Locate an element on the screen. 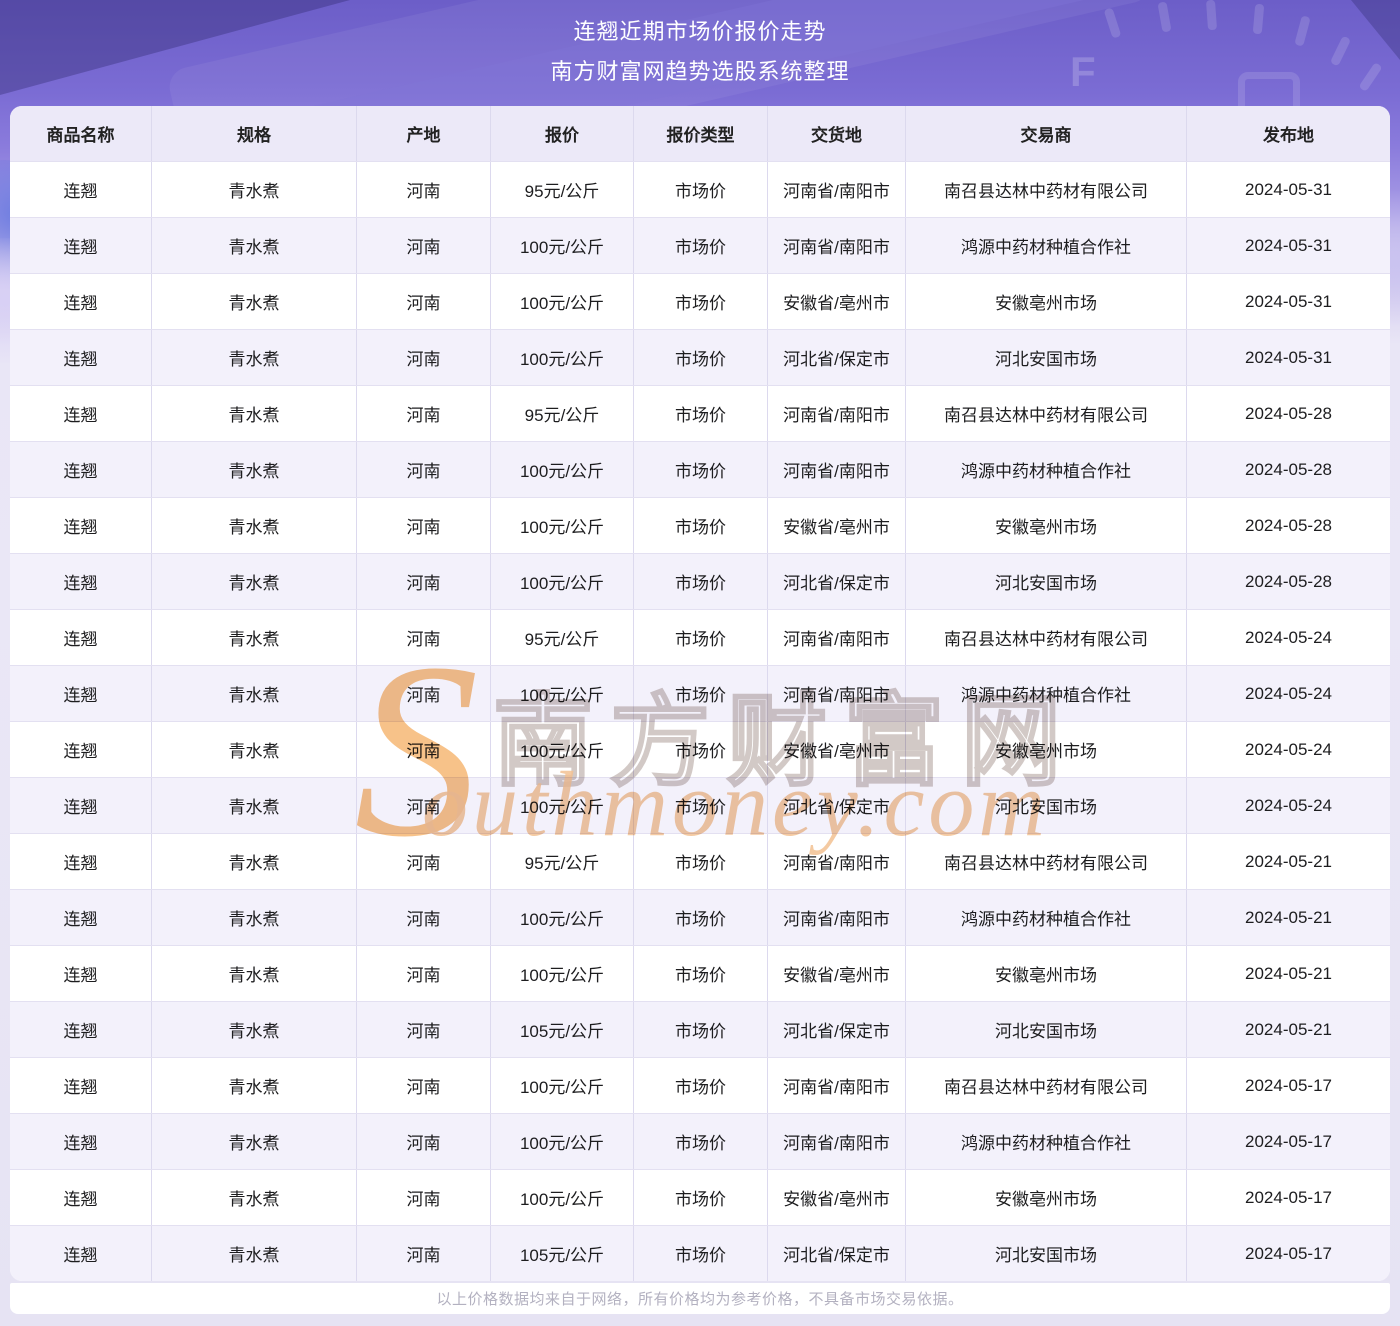 The width and height of the screenshot is (1400, 1326). column-header: 交货地 is located at coordinates (837, 133).